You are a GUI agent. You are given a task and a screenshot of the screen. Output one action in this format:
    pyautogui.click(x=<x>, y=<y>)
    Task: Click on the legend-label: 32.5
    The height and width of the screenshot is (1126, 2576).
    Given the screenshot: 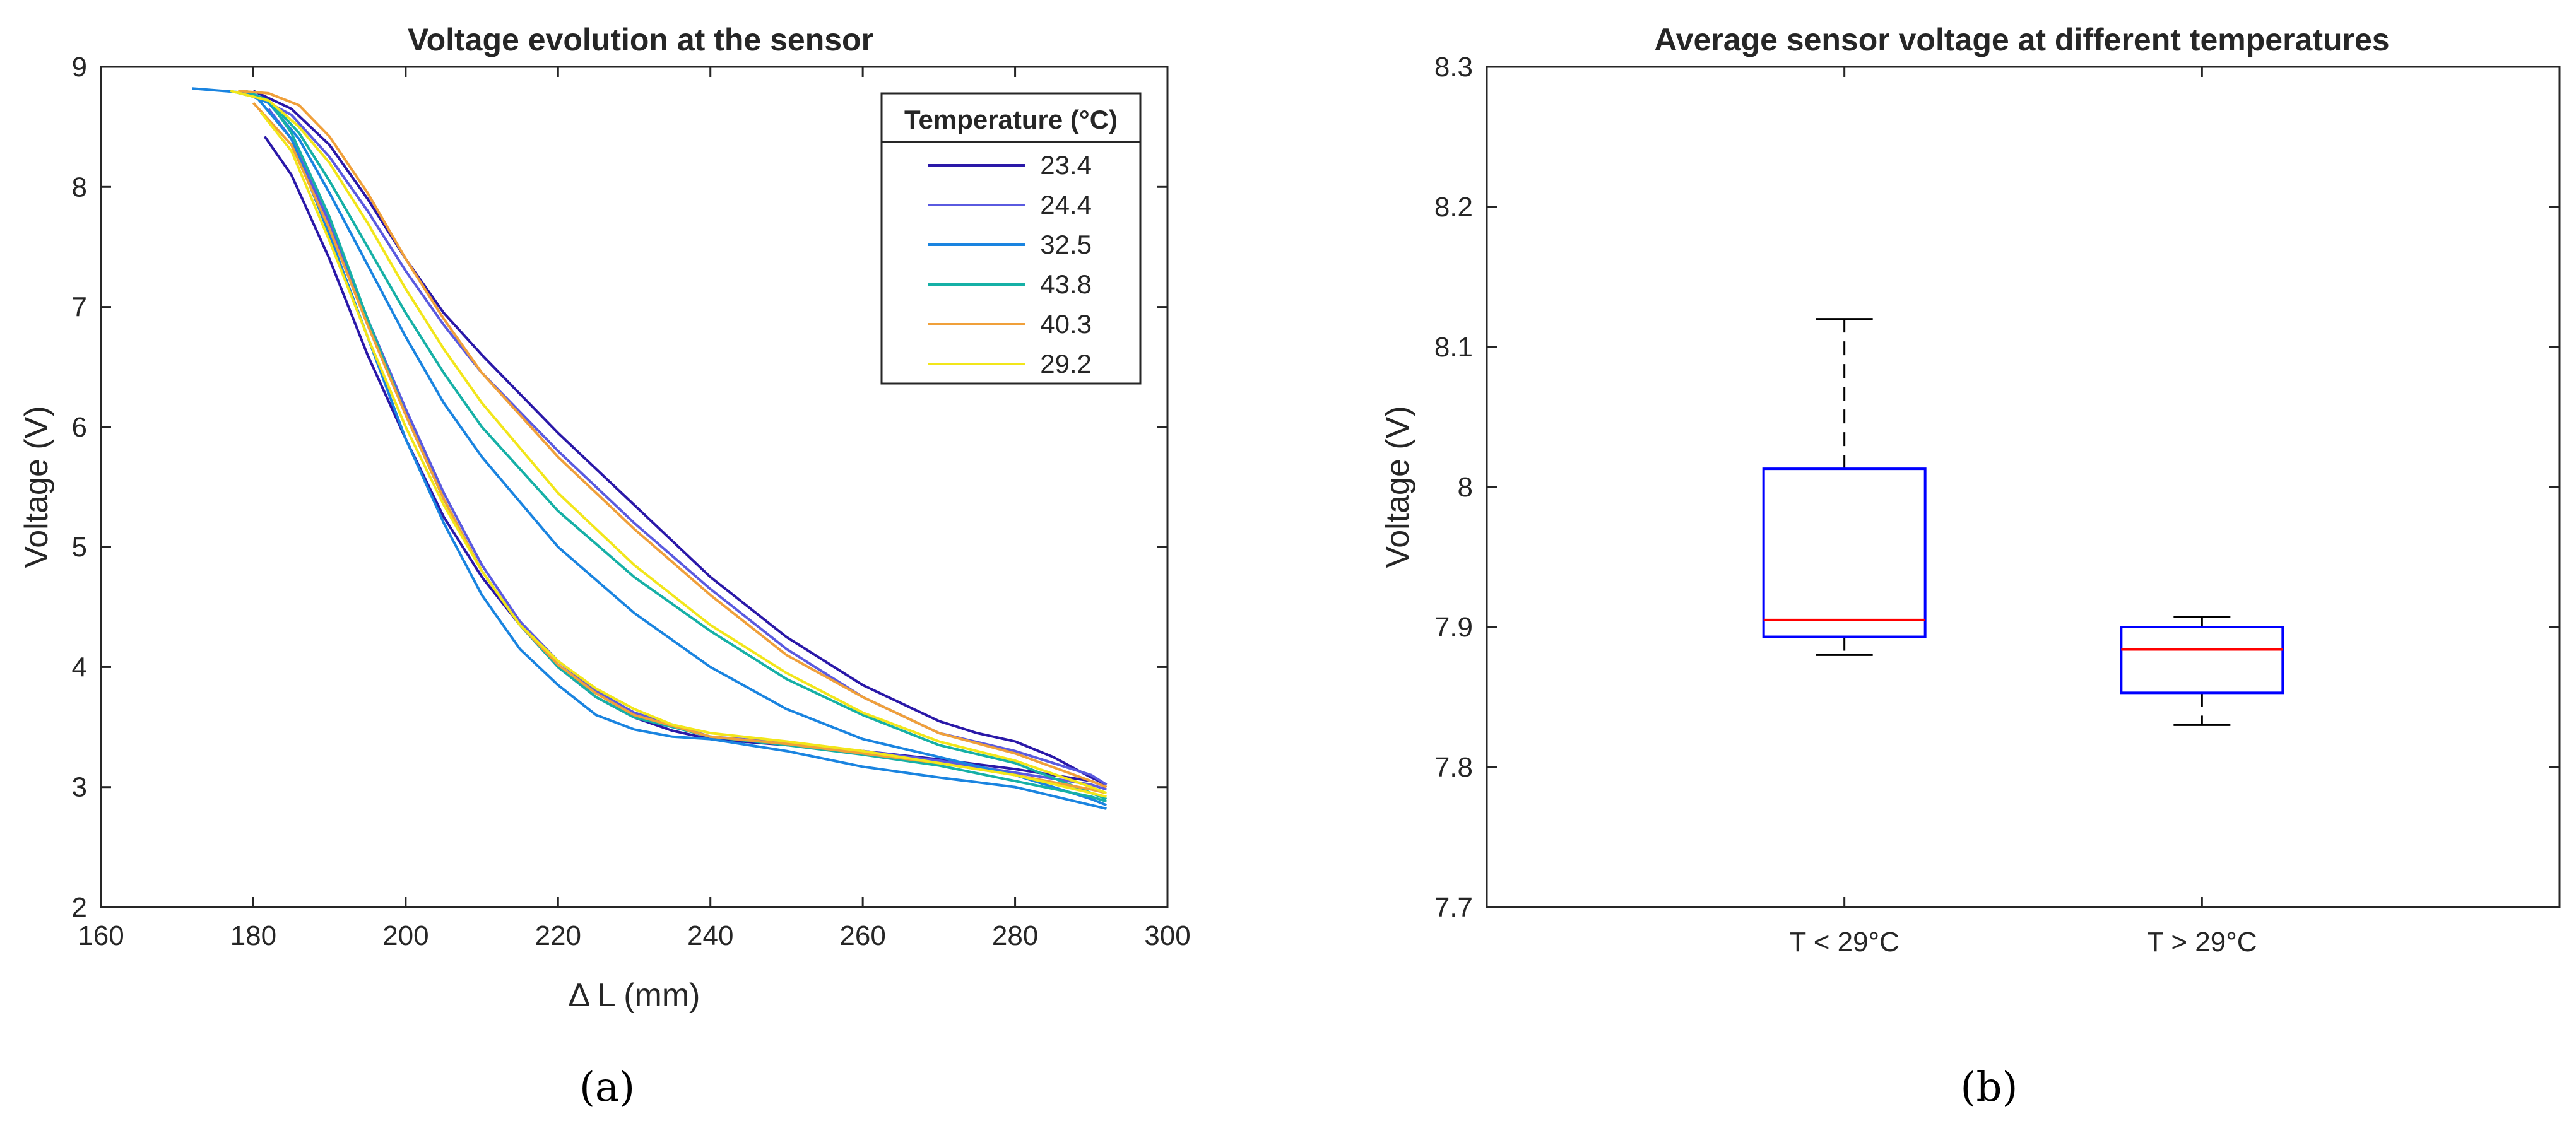 What is the action you would take?
    pyautogui.click(x=1066, y=244)
    